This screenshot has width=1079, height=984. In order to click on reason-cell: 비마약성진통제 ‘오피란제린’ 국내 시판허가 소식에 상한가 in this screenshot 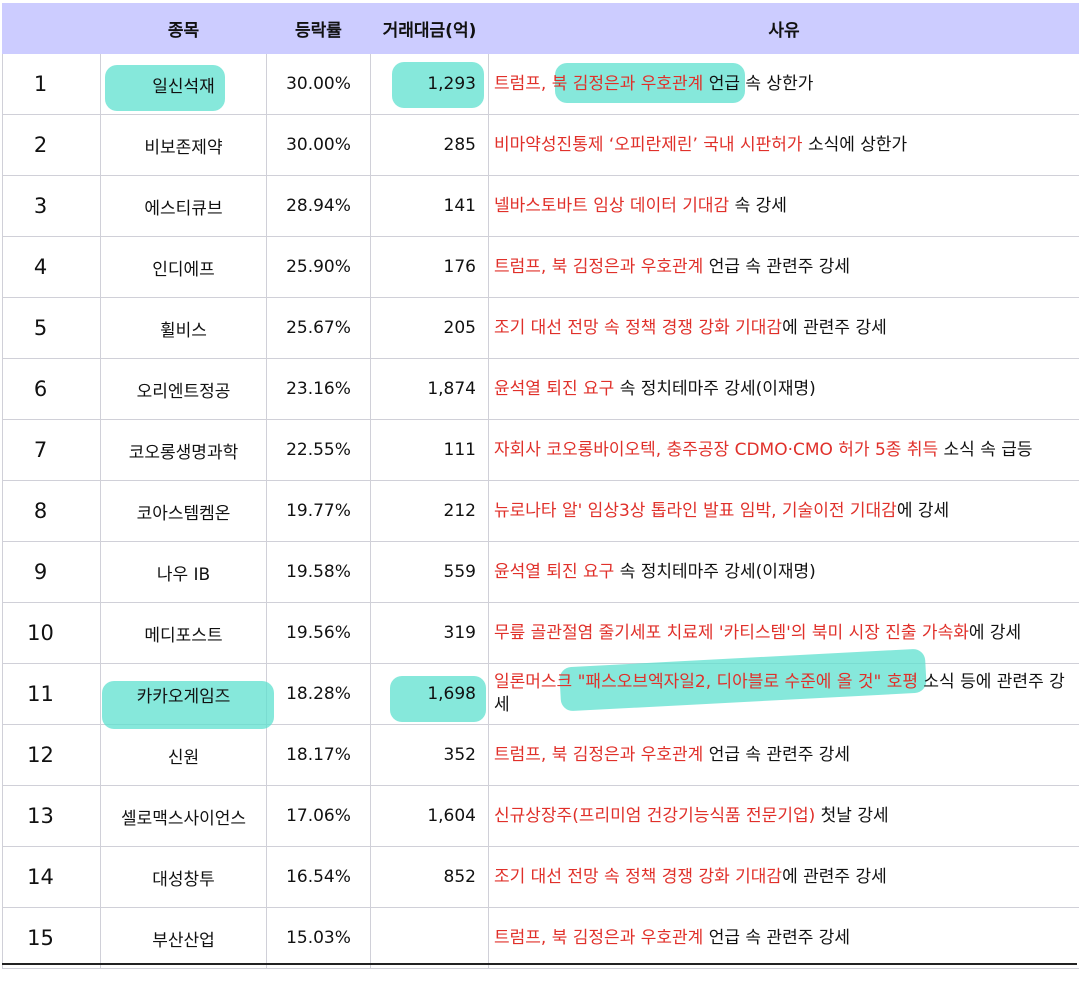, I will do `click(783, 145)`.